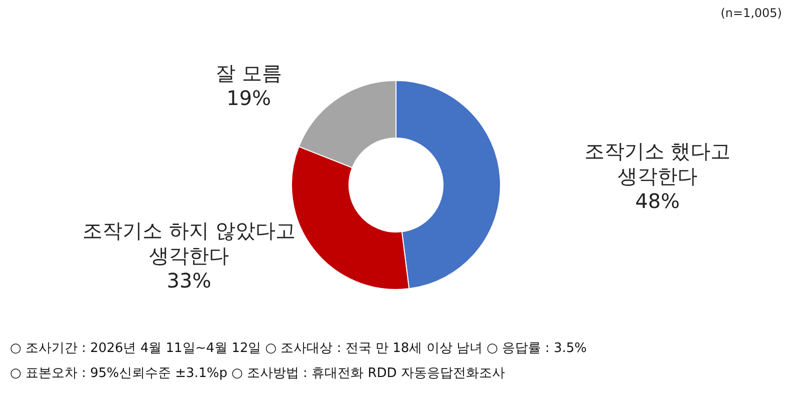 The image size is (792, 395). What do you see at coordinates (258, 374) in the screenshot?
I see `text: ○ 표본오차 : 95%신뢰수준 ±3.1%p ○ 조사방법 : 휴대전화 RDD 자동응답전화조사` at bounding box center [258, 374].